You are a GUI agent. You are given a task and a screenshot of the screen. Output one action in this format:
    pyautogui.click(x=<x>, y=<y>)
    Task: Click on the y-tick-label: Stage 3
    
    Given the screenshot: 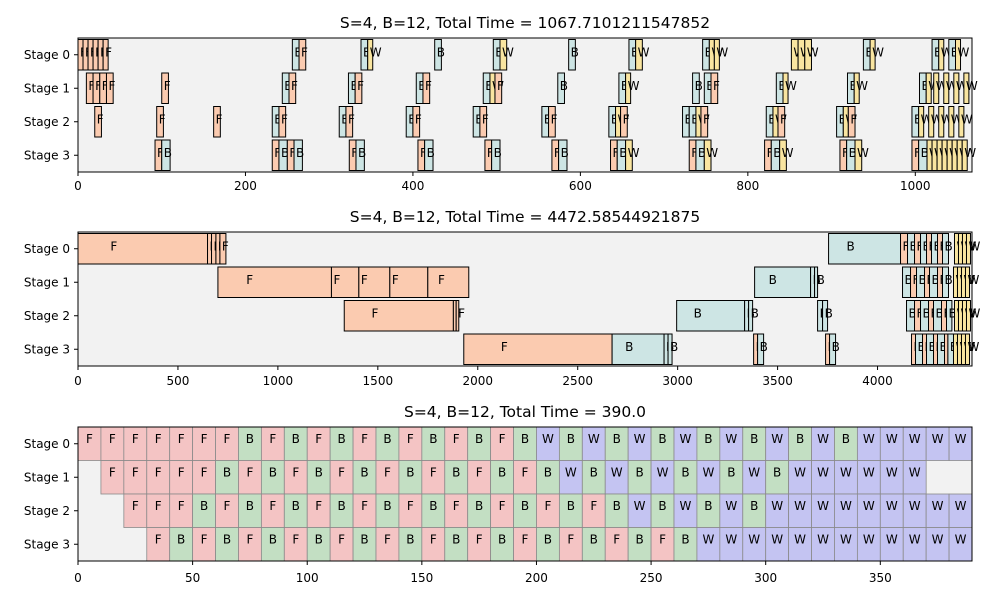 What is the action you would take?
    pyautogui.click(x=47, y=155)
    